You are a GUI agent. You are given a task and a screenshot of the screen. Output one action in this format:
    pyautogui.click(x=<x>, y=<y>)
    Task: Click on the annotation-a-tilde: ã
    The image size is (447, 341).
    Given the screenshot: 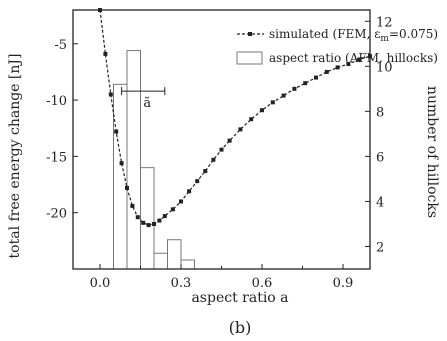 What is the action you would take?
    pyautogui.click(x=143, y=99)
    